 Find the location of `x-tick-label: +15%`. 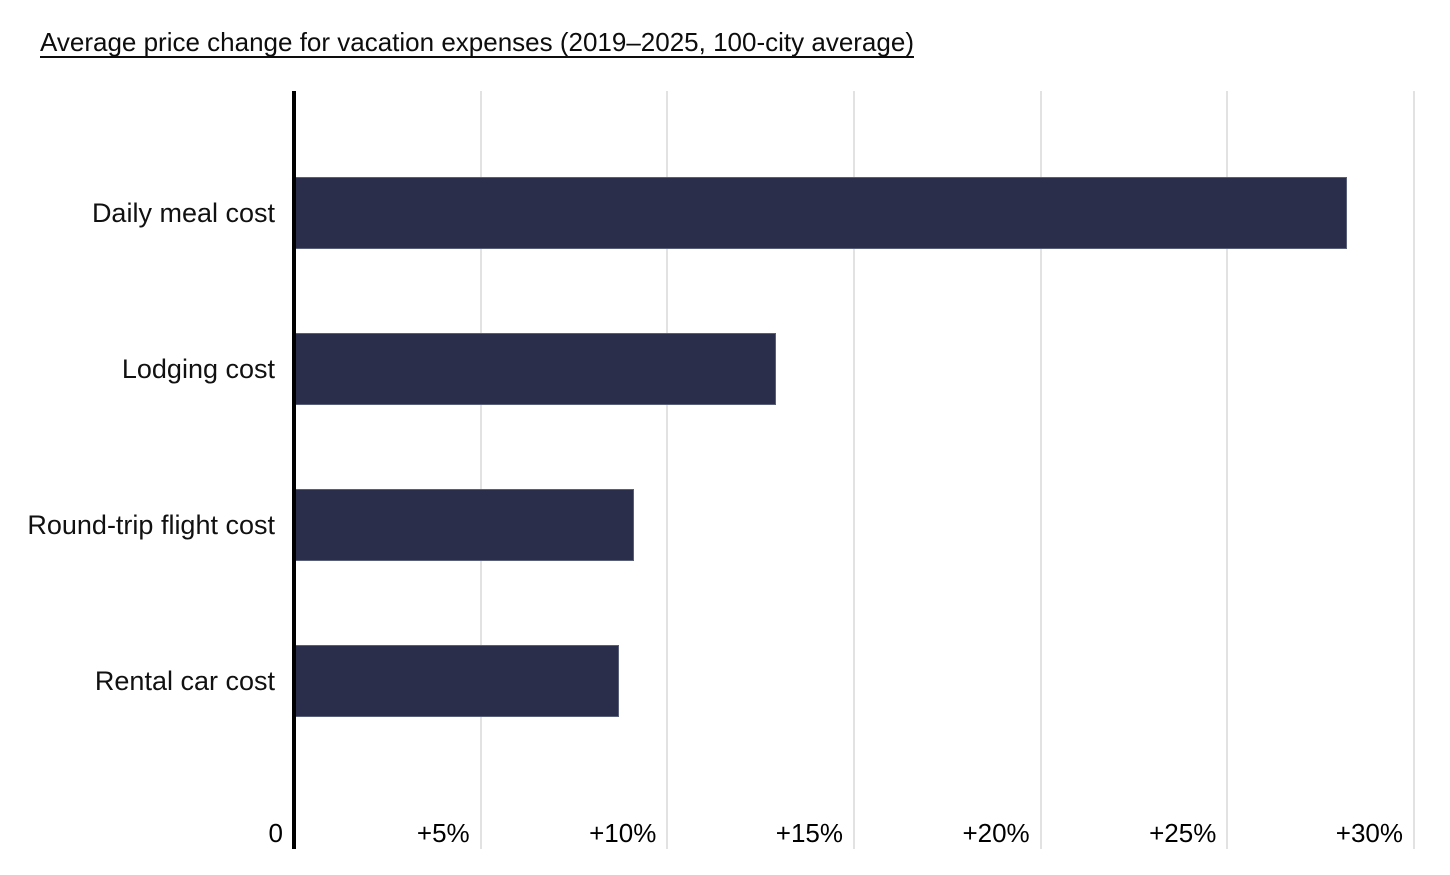

x-tick-label: +15% is located at coordinates (809, 833).